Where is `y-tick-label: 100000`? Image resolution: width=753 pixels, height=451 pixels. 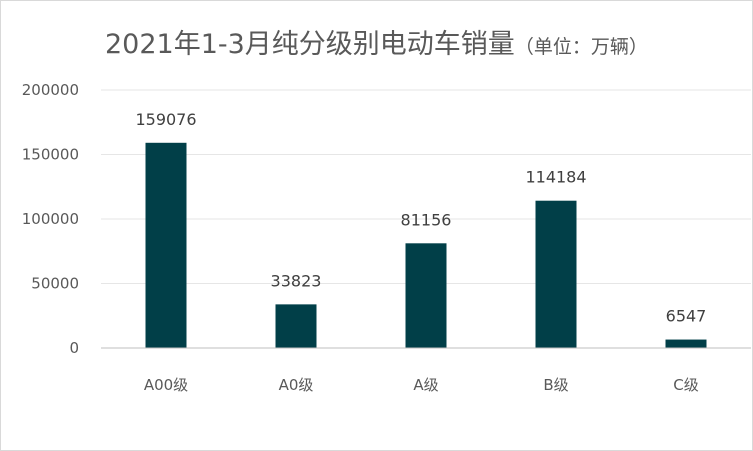 y-tick-label: 100000 is located at coordinates (50, 219).